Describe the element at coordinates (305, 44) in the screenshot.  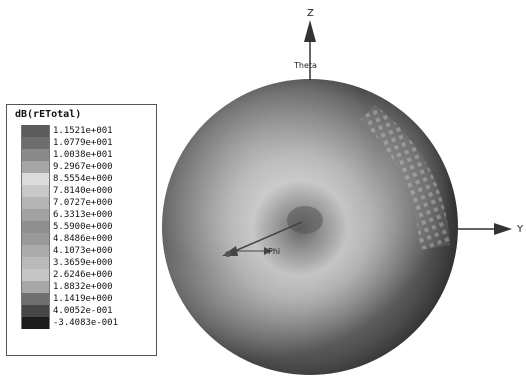
I see `z-axis: Z Theta` at that location.